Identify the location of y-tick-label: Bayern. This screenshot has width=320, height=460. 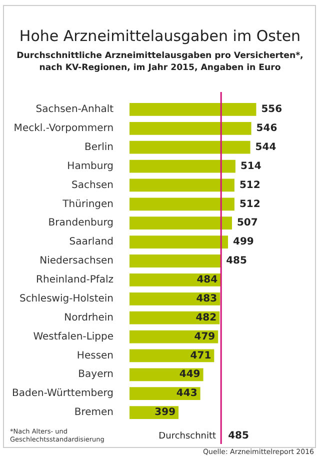
(96, 374).